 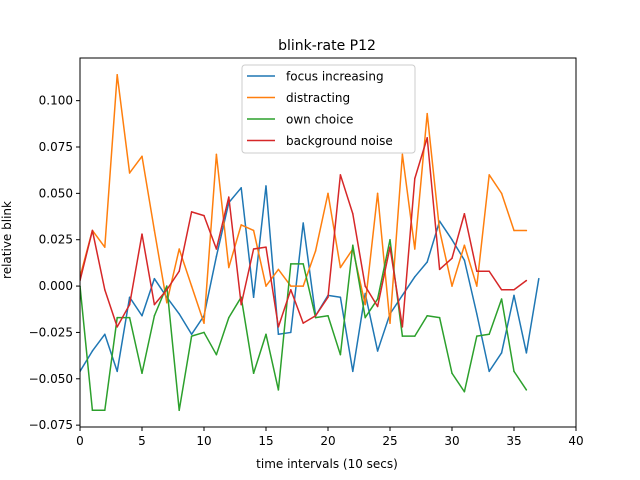 What do you see at coordinates (56, 101) in the screenshot?
I see `y-tick-label: 0.100` at bounding box center [56, 101].